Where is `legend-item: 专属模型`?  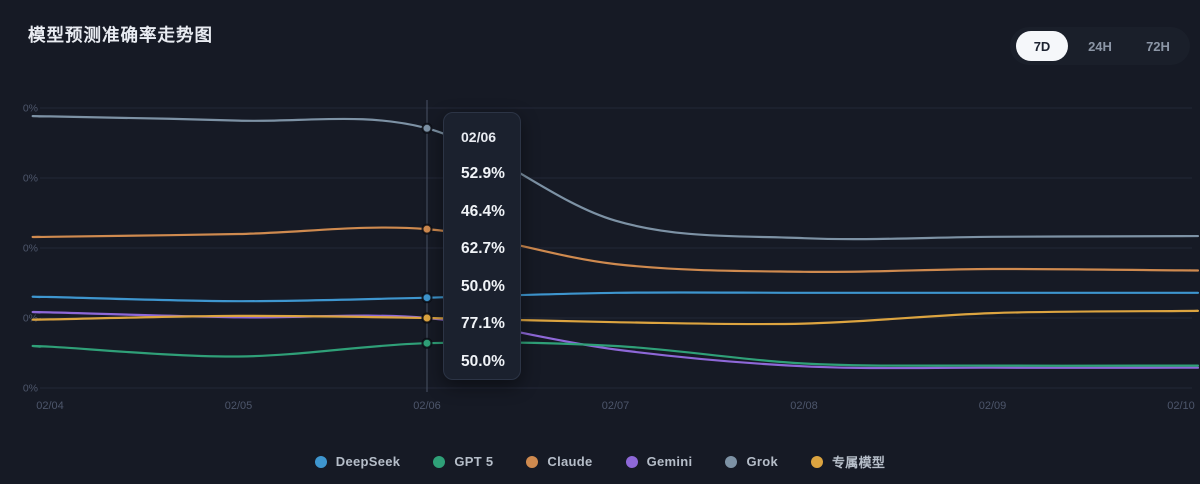
legend-item: 专属模型 is located at coordinates (848, 461).